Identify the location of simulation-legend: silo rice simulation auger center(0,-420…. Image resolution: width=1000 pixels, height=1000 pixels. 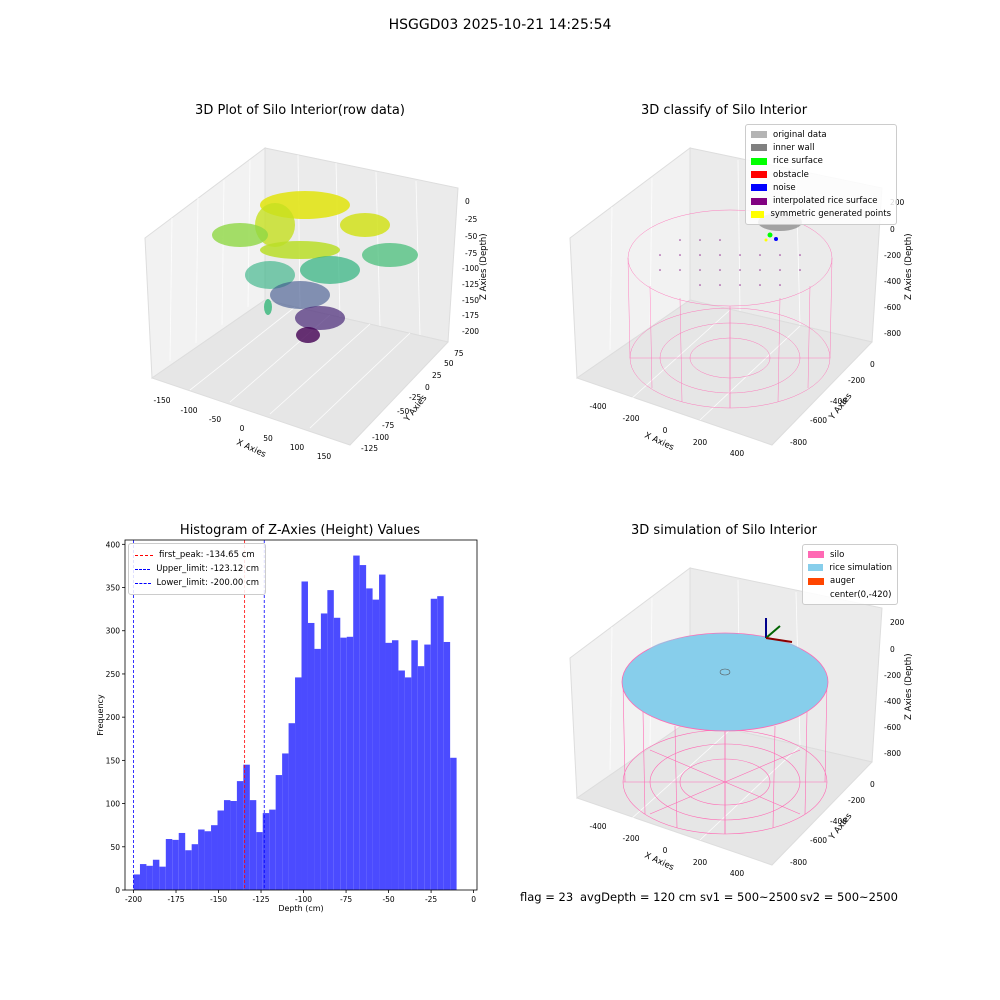
(850, 575).